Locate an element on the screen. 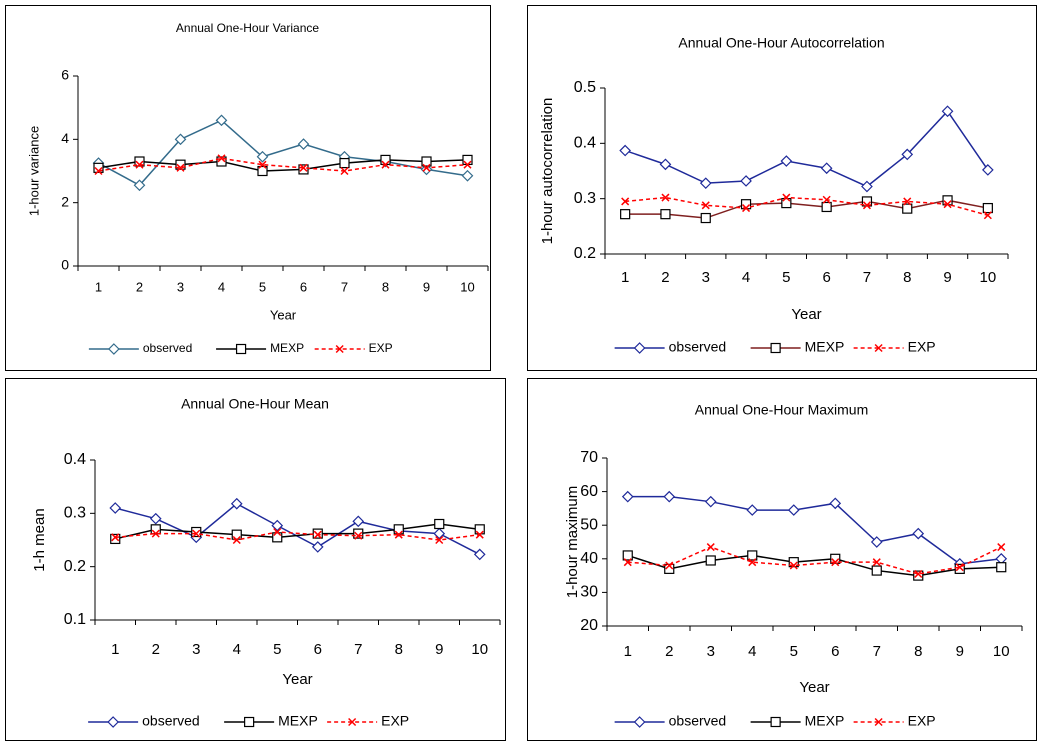 This screenshot has width=1041, height=744. y-tick-label: 30 is located at coordinates (589, 592).